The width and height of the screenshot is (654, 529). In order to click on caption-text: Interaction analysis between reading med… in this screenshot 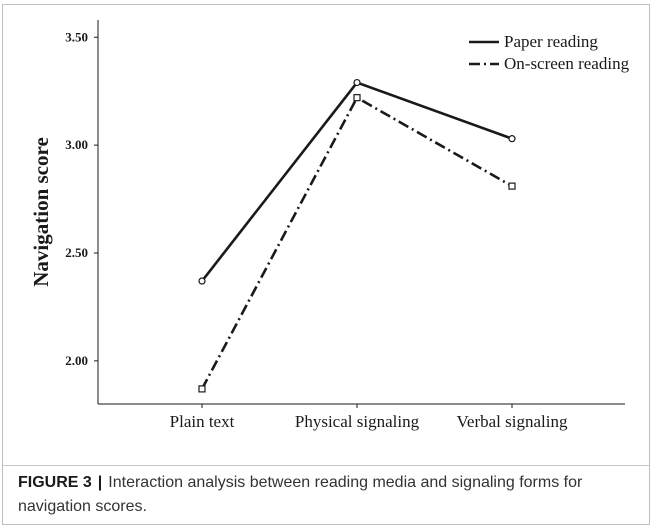, I will do `click(300, 494)`.